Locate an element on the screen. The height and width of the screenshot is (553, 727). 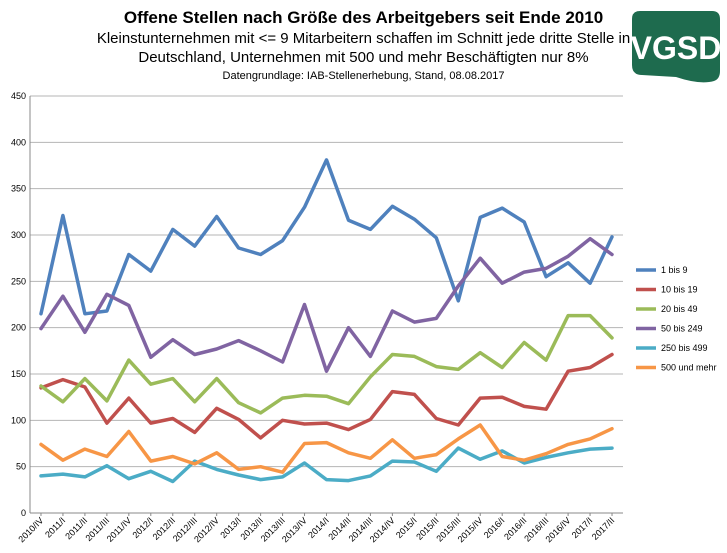
legend-label-3: 50 bis 249 is located at coordinates (682, 329).